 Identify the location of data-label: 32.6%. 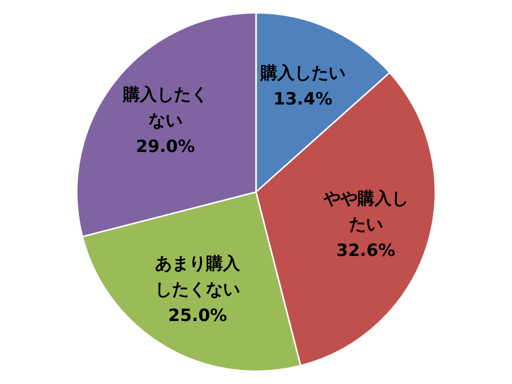
(366, 250).